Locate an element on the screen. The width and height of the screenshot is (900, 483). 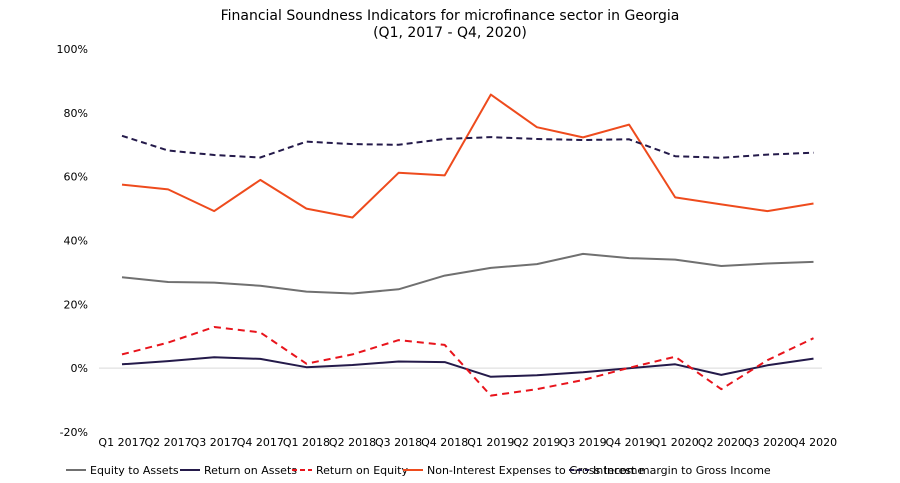
legend-item: Return on Assets is located at coordinates (238, 470).